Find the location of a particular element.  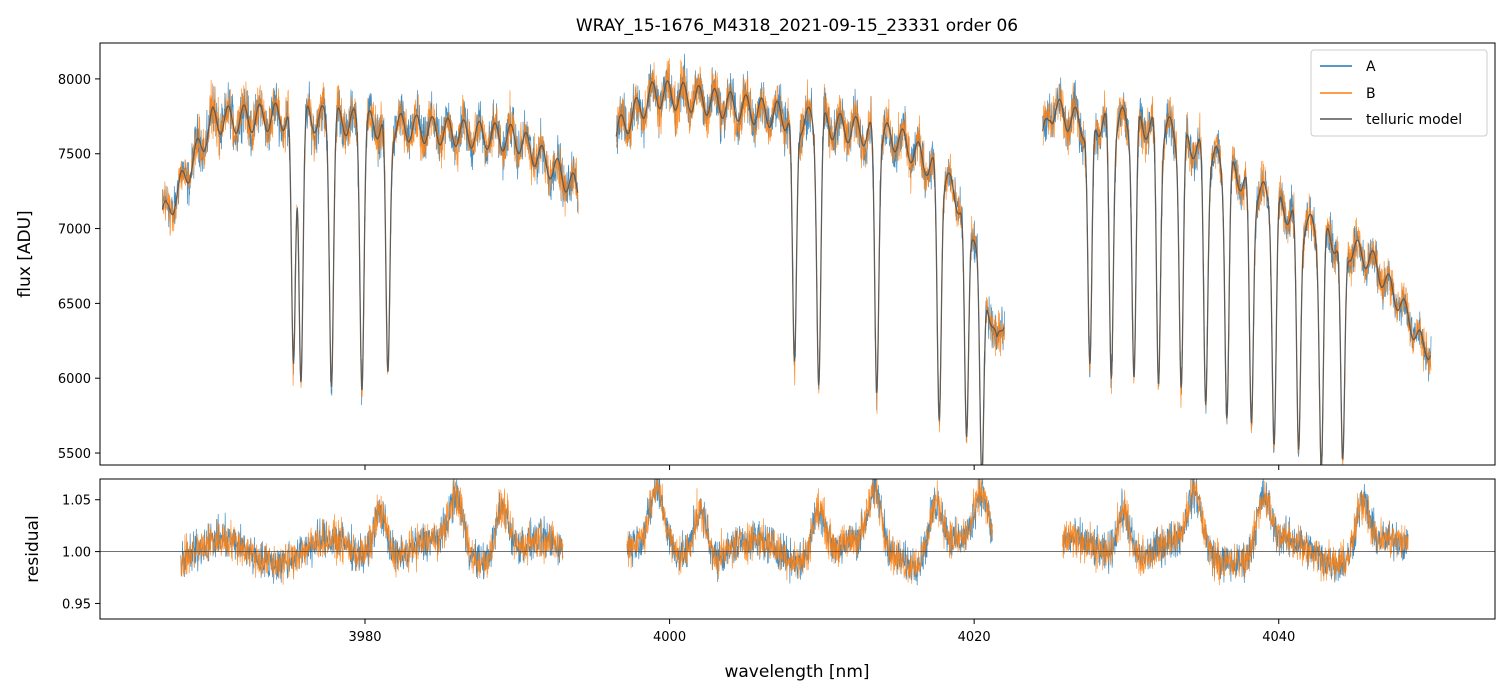

legend-label-b: B is located at coordinates (1371, 94).